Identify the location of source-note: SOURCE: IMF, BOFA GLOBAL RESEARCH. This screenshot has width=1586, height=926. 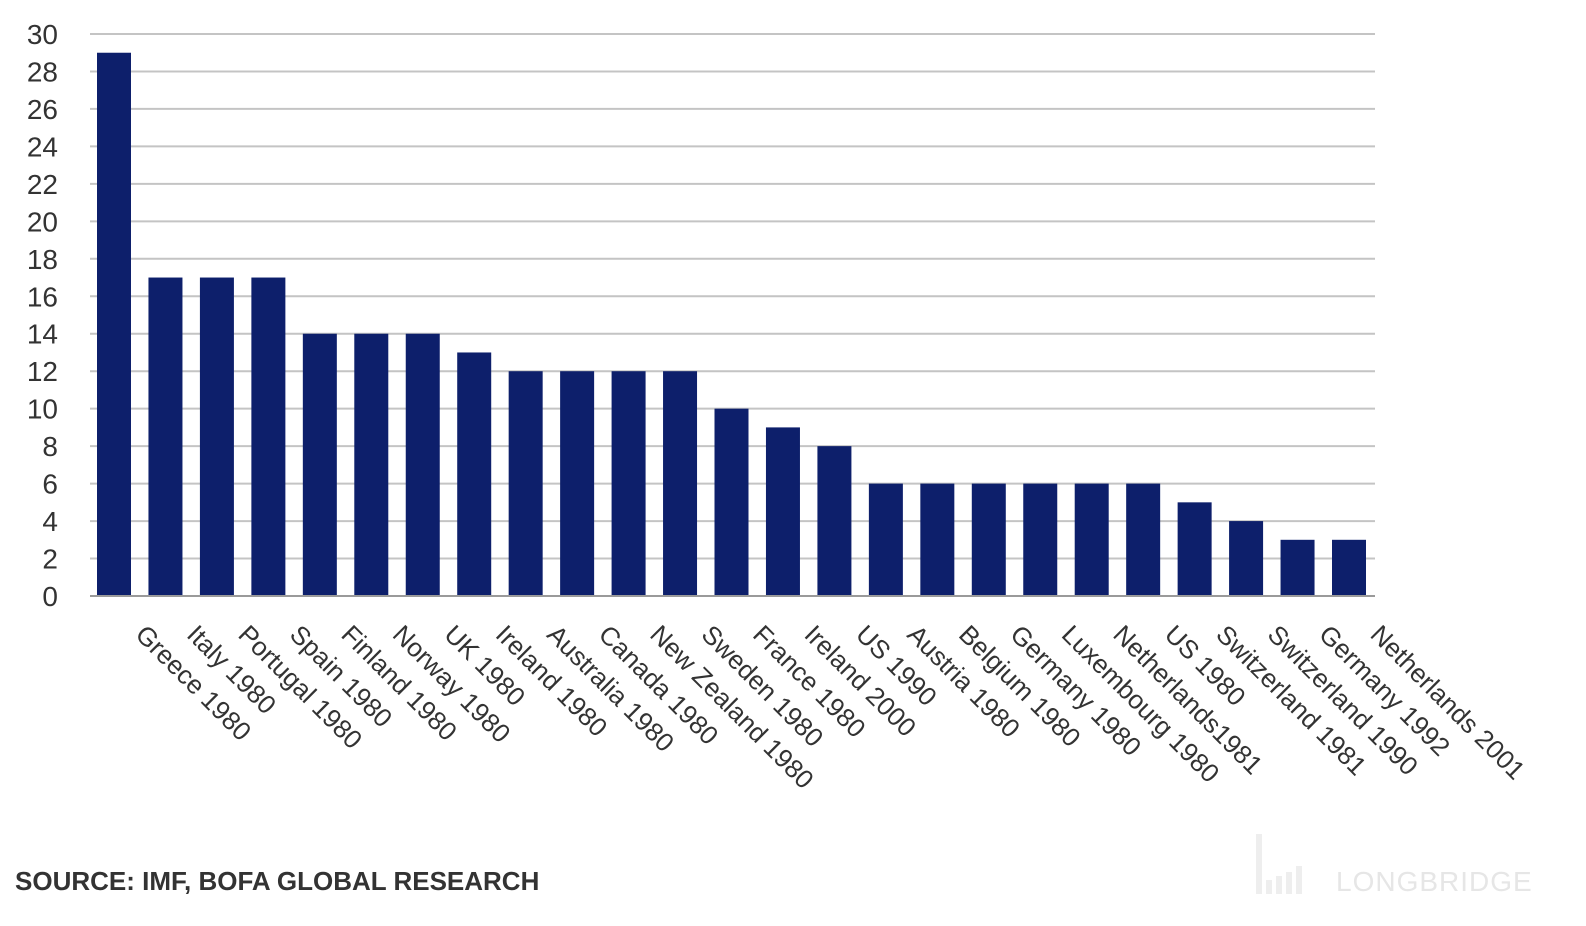
(277, 881).